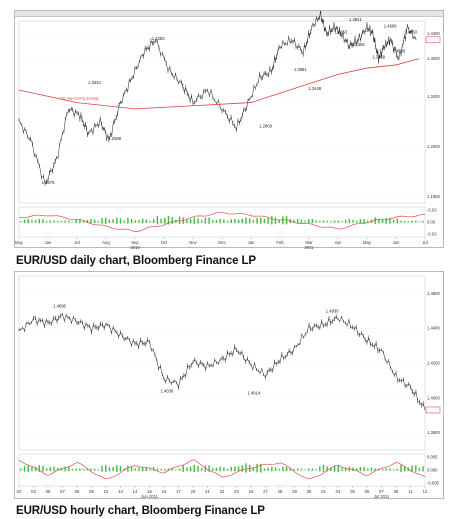 This screenshot has width=456, height=519. Describe the element at coordinates (135, 491) in the screenshot. I see `x-tick-label: 14` at that location.